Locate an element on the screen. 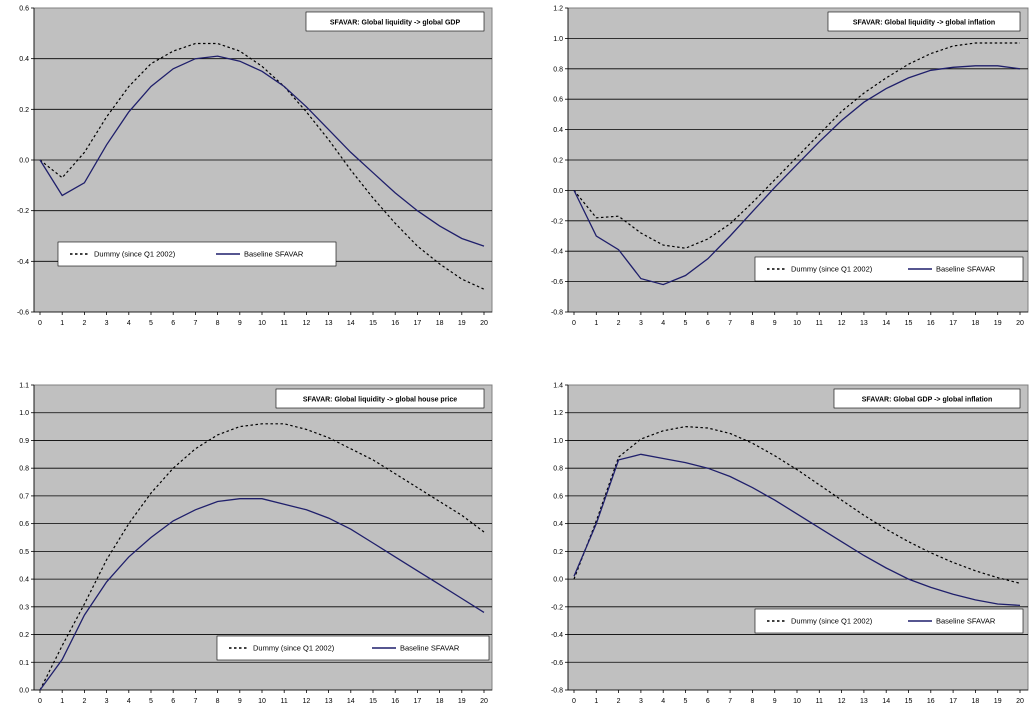  y-tick-label: 0.4 is located at coordinates (24, 580).